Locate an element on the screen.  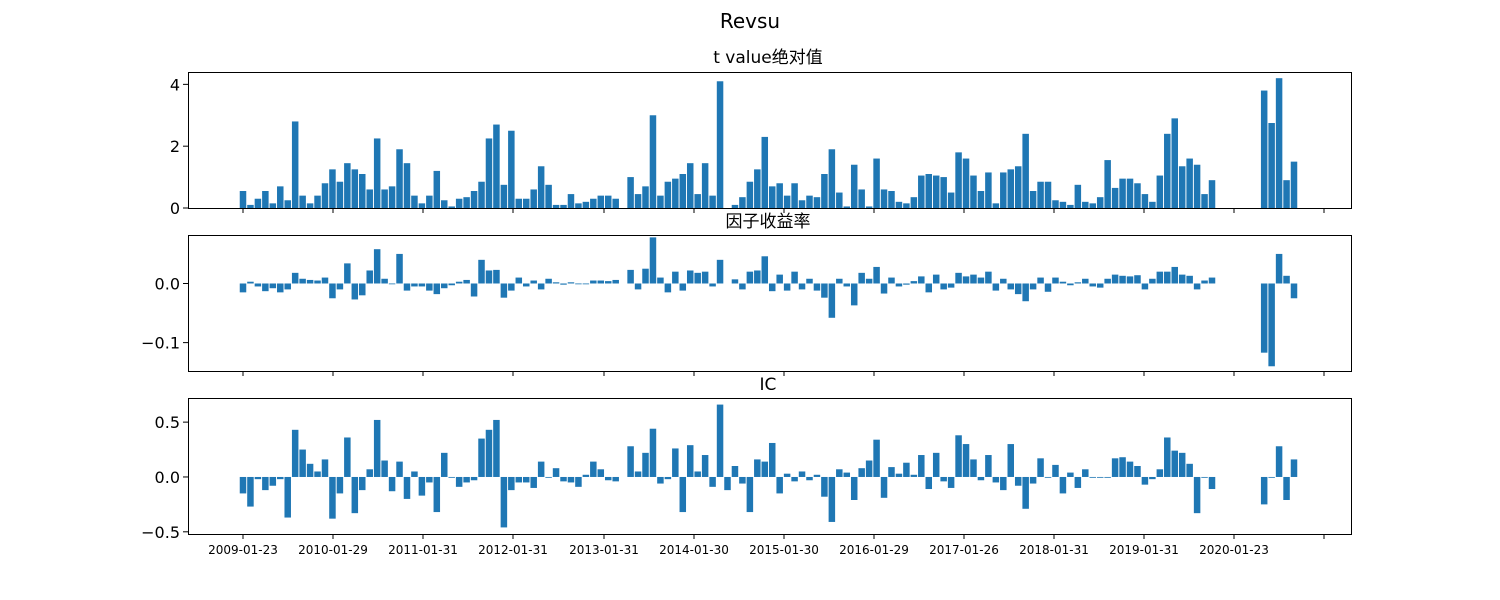
y-tick-label: 0.0 is located at coordinates (167, 477).